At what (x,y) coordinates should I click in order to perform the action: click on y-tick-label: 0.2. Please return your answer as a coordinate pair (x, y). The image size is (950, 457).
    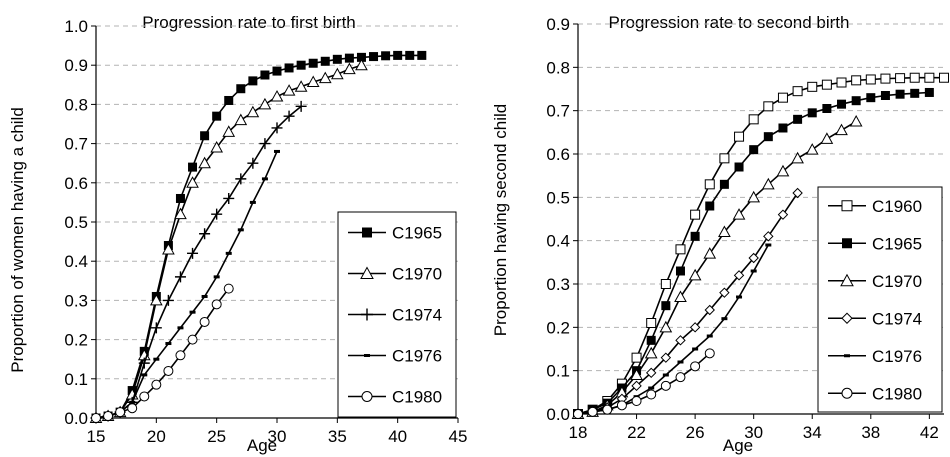
    Looking at the image, I should click on (76, 340).